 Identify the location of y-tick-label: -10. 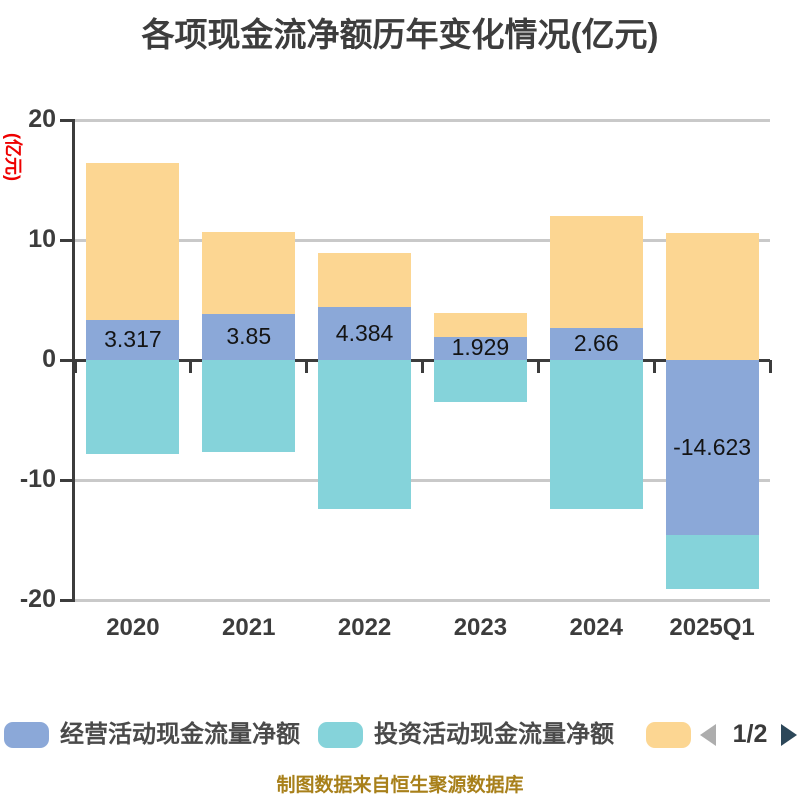
(37, 479).